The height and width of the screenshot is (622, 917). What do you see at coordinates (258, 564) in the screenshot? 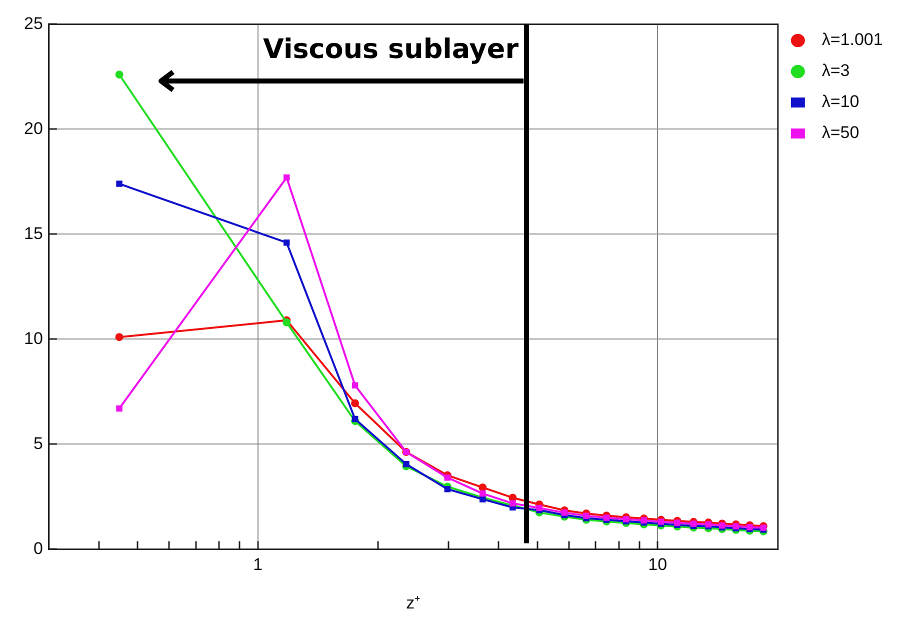
I see `x-tick-label: 1` at bounding box center [258, 564].